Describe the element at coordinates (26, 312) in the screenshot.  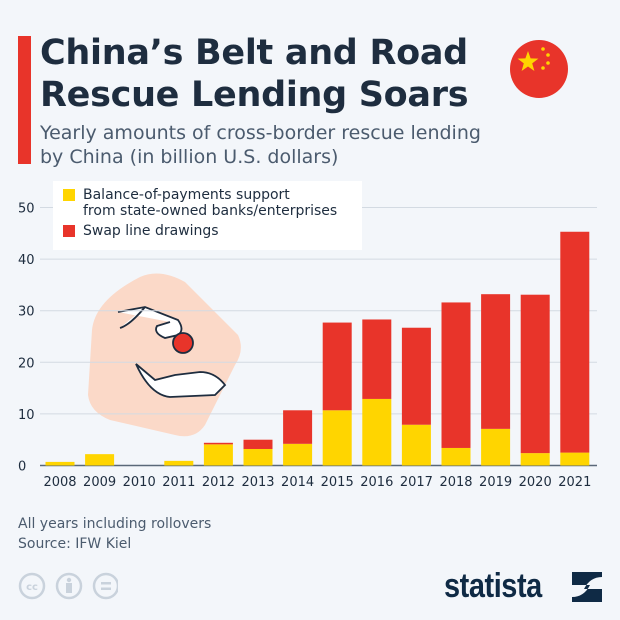
I see `y-tick-label: 30` at that location.